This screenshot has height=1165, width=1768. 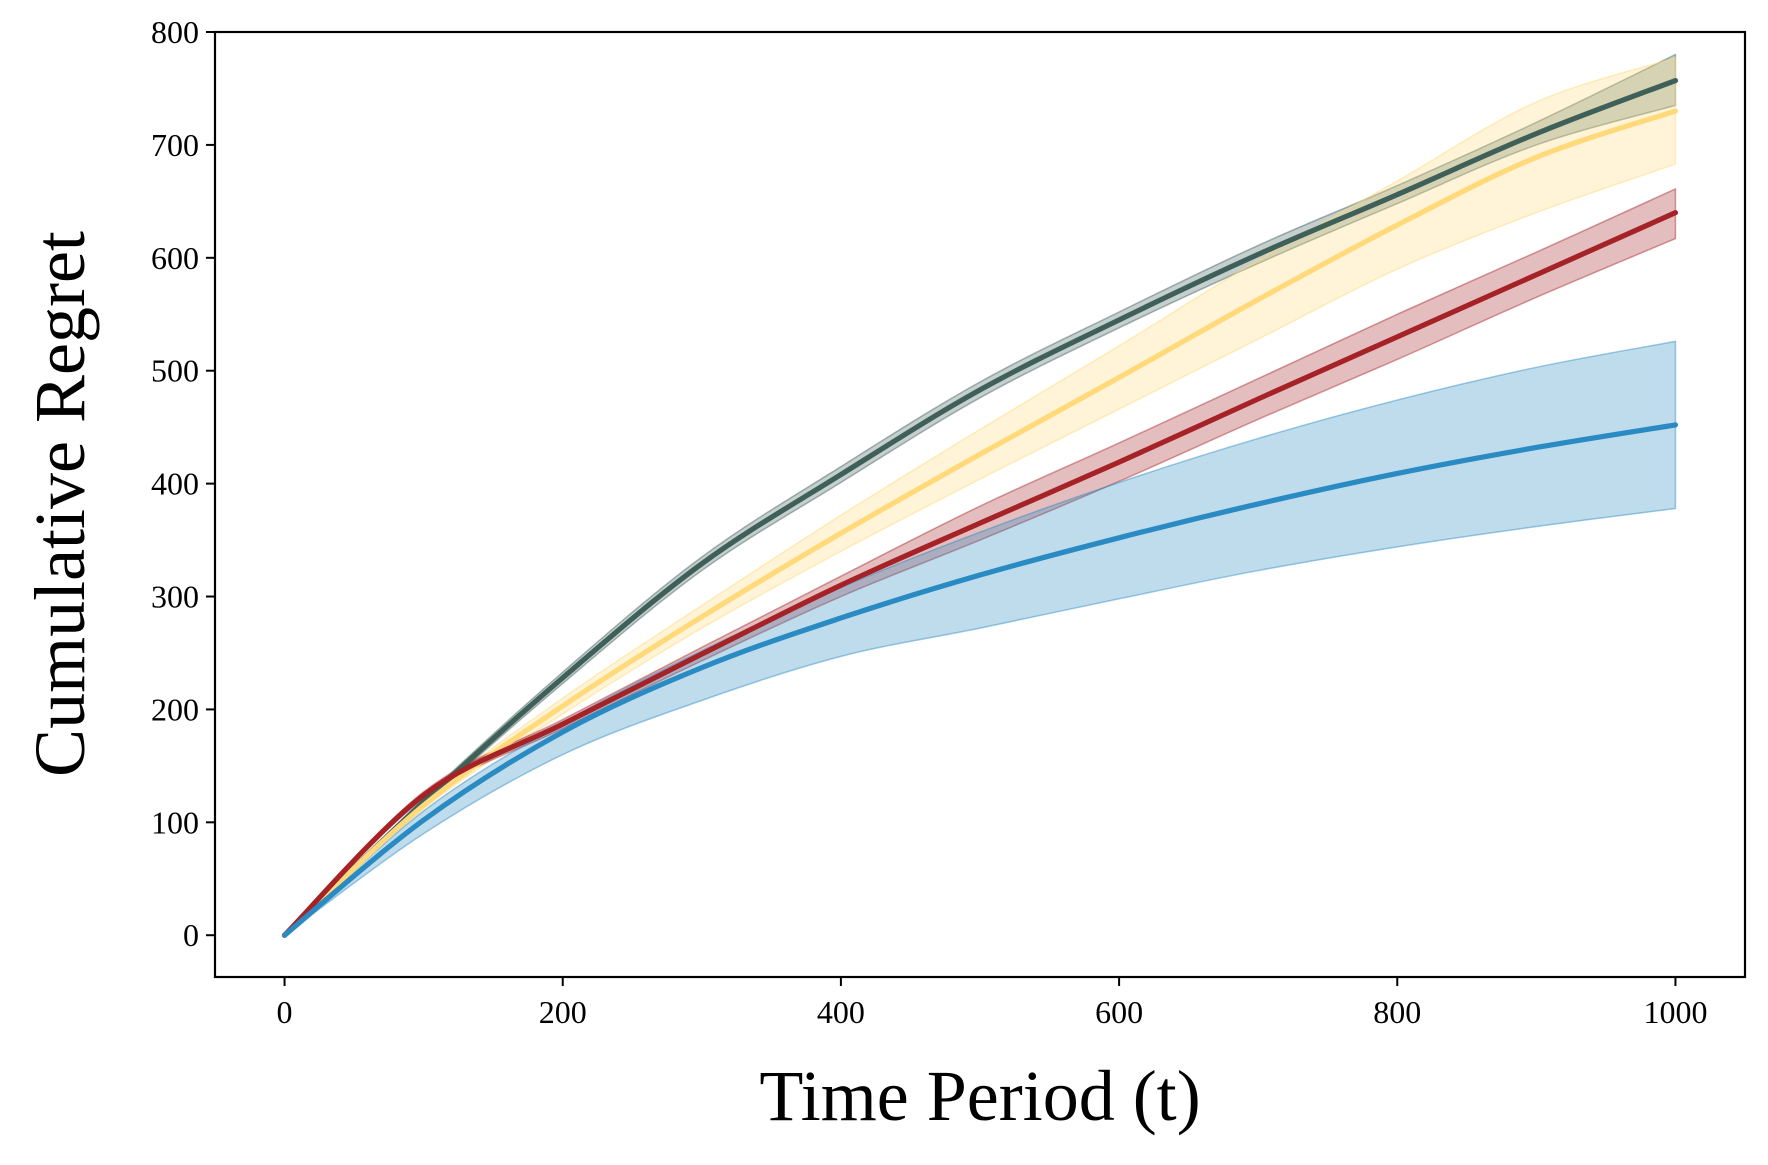 I want to click on y-tick-label: 500, so click(x=175, y=371).